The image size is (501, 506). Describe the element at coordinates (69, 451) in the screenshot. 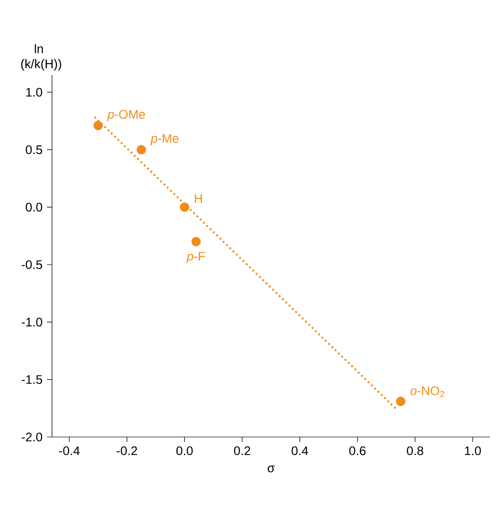

I see `x-tick-label: -0.4` at that location.